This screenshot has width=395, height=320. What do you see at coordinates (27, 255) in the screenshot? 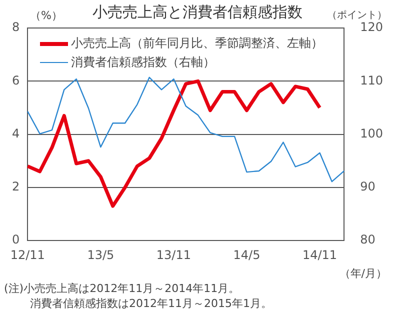
I see `x-tick-label: 12/11` at bounding box center [27, 255].